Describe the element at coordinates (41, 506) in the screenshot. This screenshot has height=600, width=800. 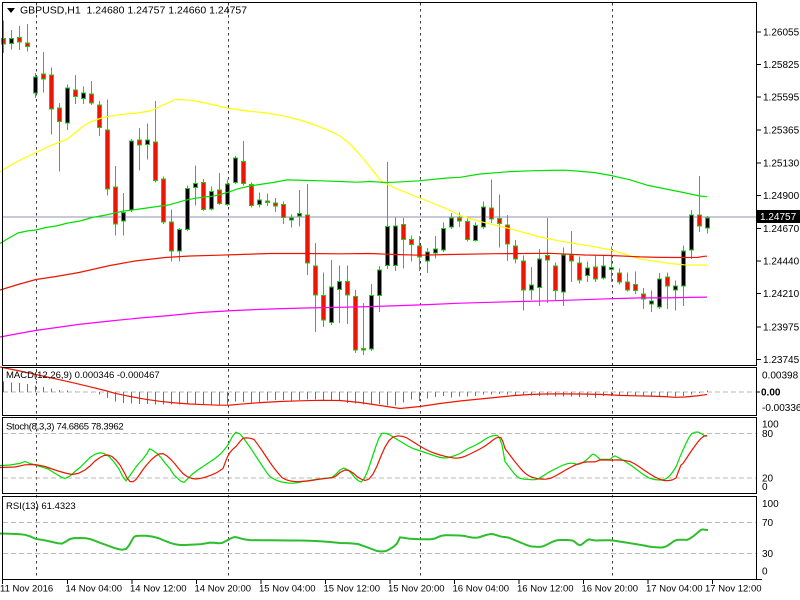
I see `svg-text: RSI(13) 61.4323` at that location.